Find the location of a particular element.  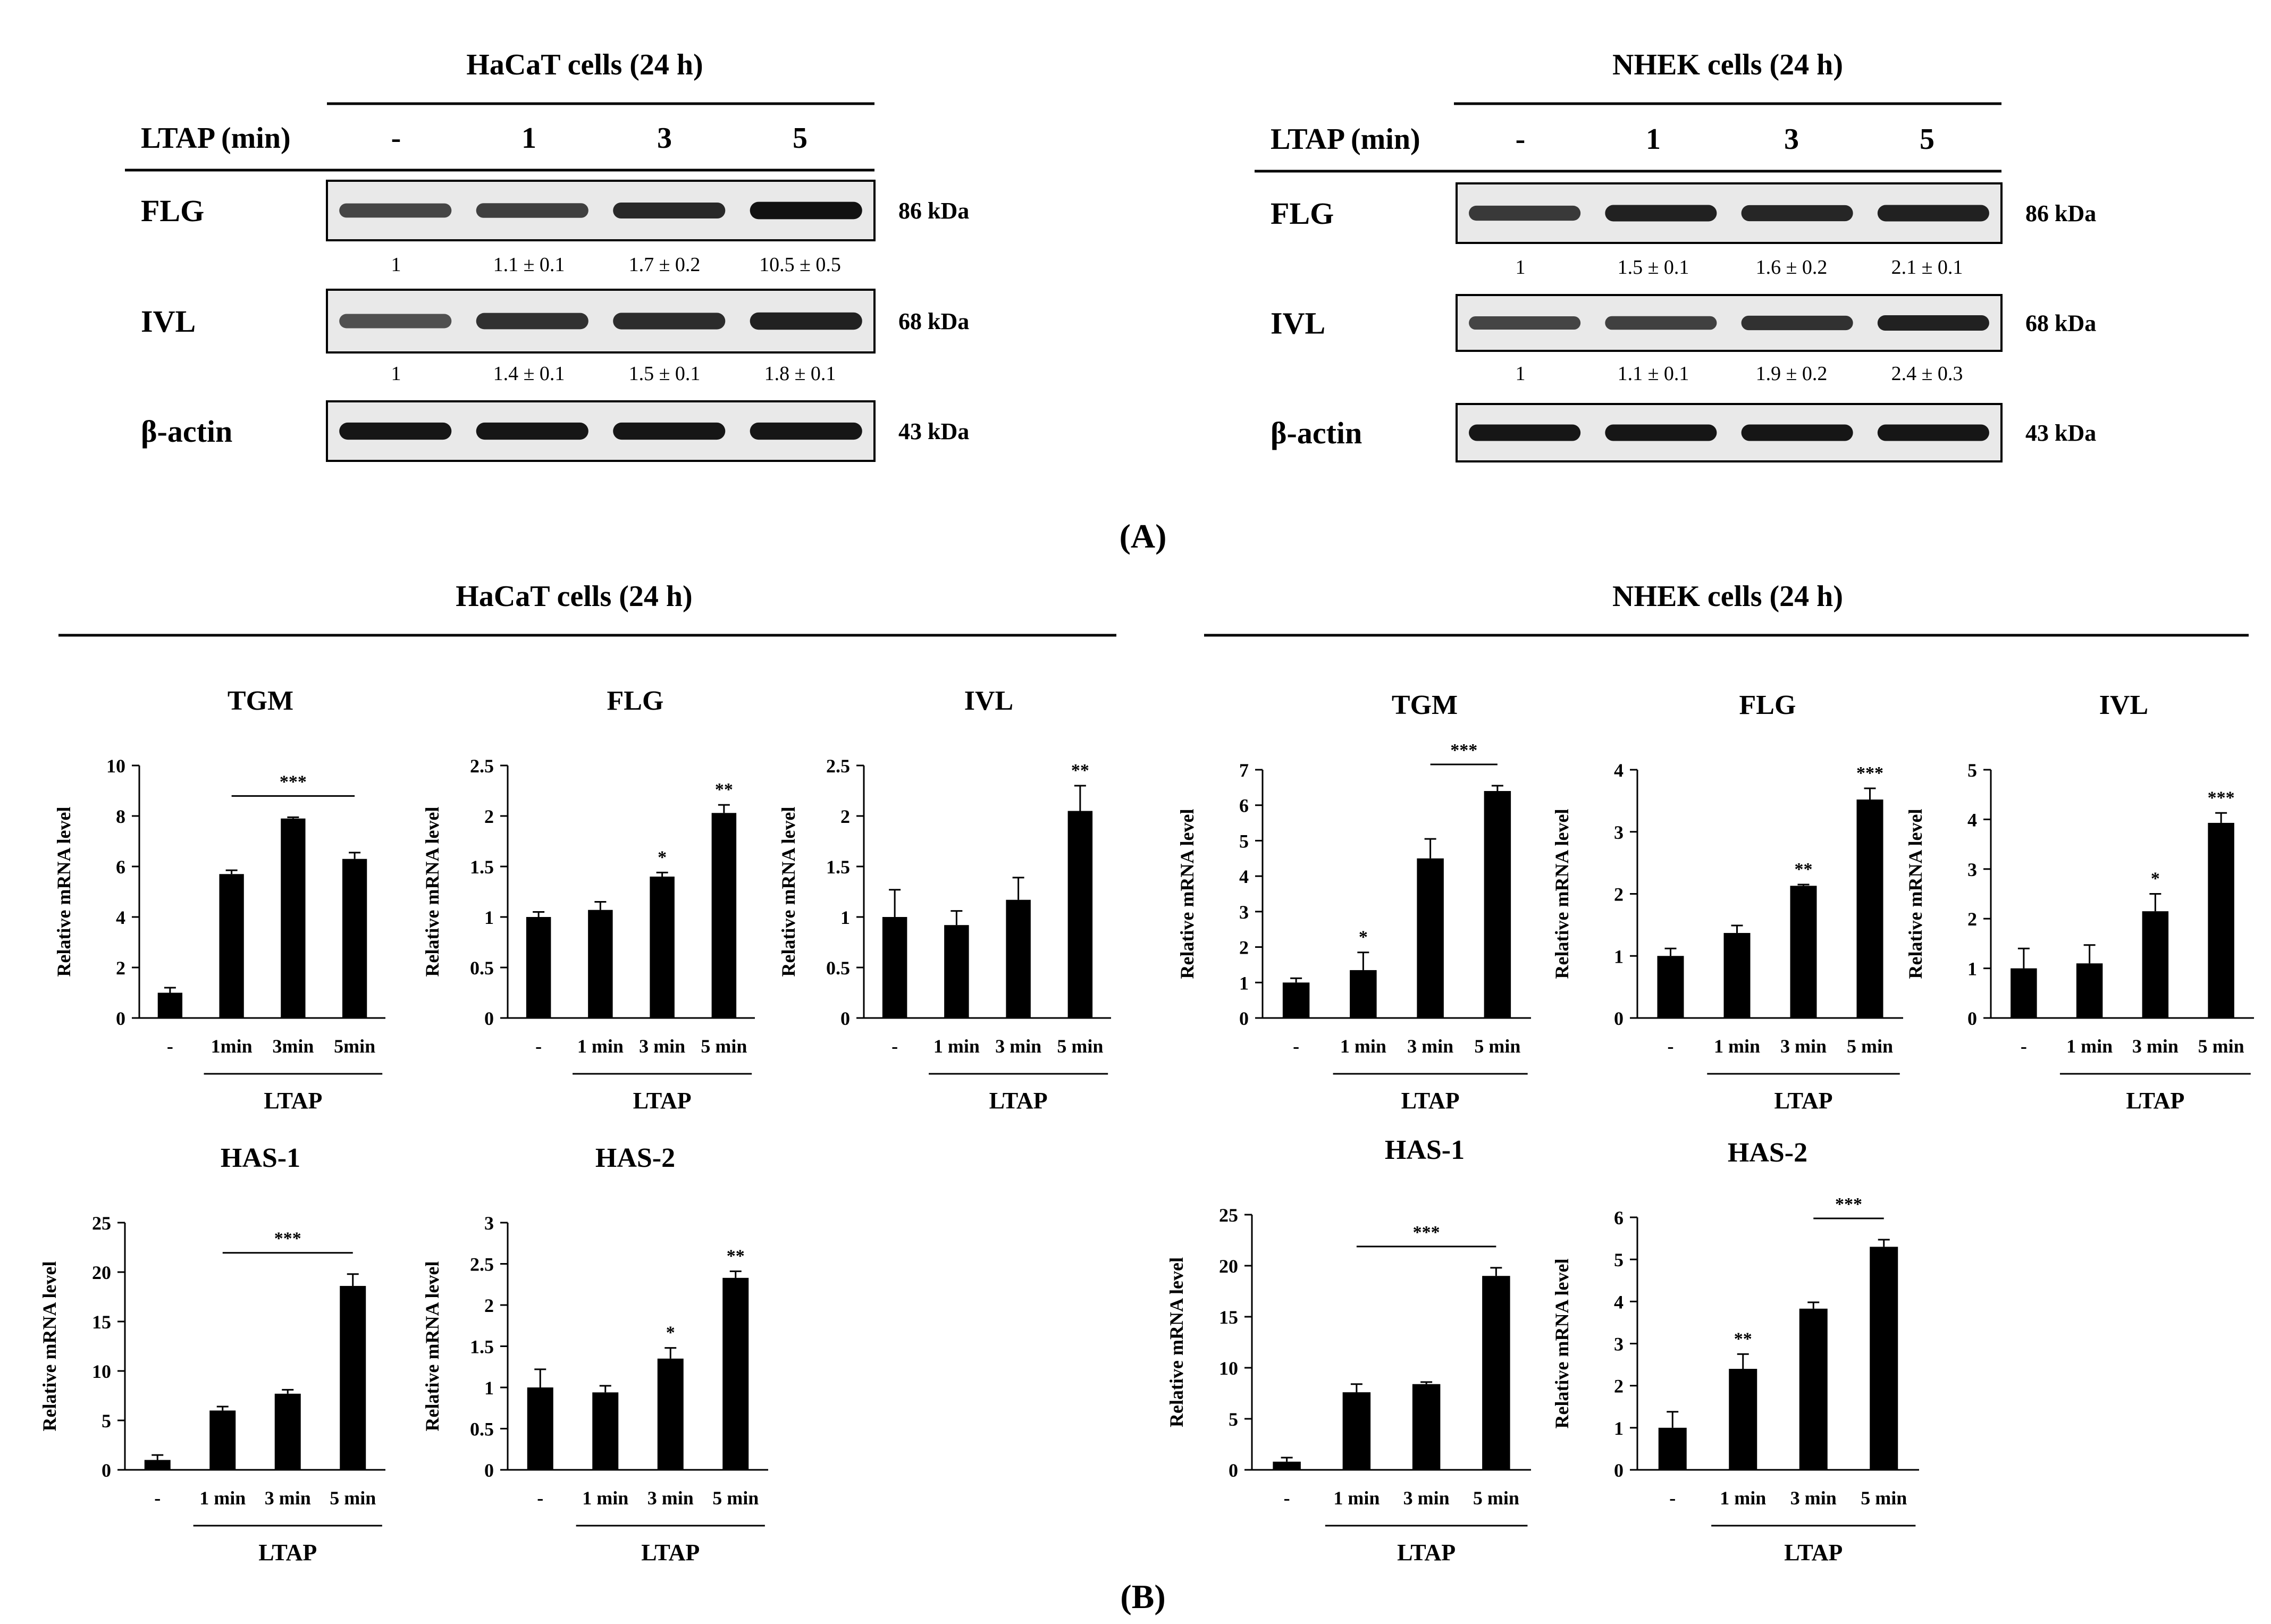

x-tick-label: 1min is located at coordinates (232, 1046).